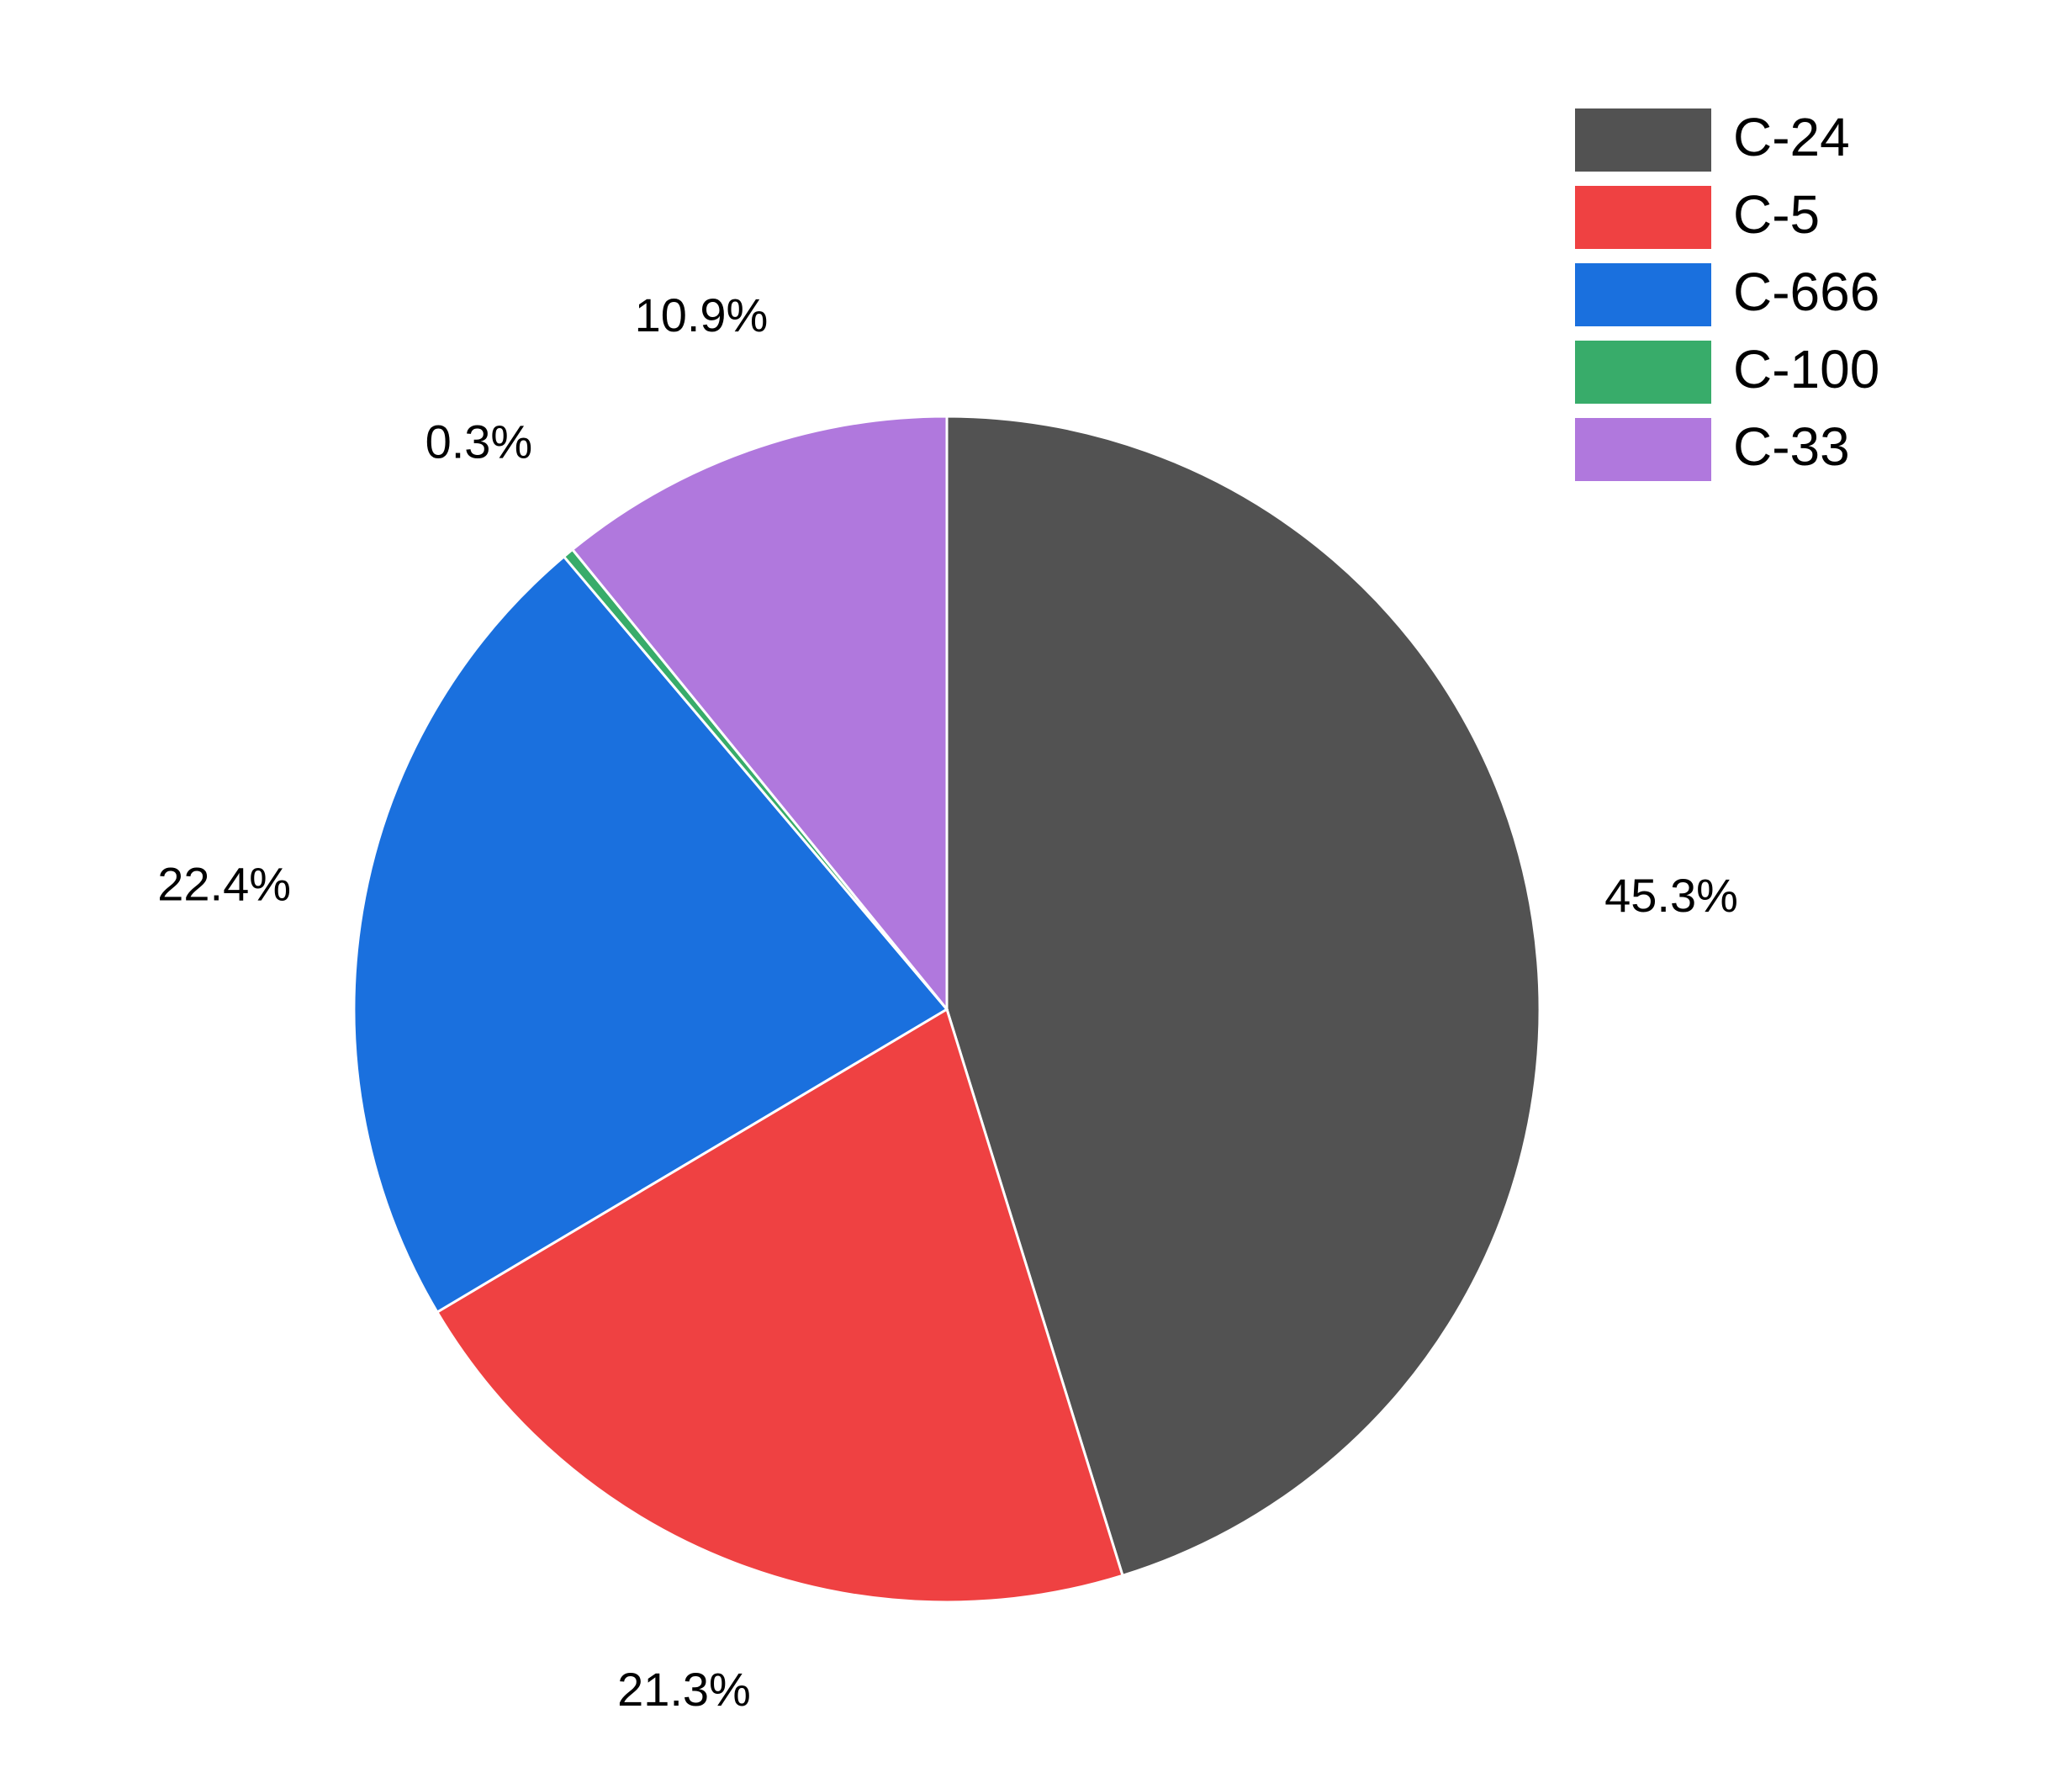 The height and width of the screenshot is (1783, 2072). What do you see at coordinates (480, 441) in the screenshot?
I see `slice-label: 0.3%` at bounding box center [480, 441].